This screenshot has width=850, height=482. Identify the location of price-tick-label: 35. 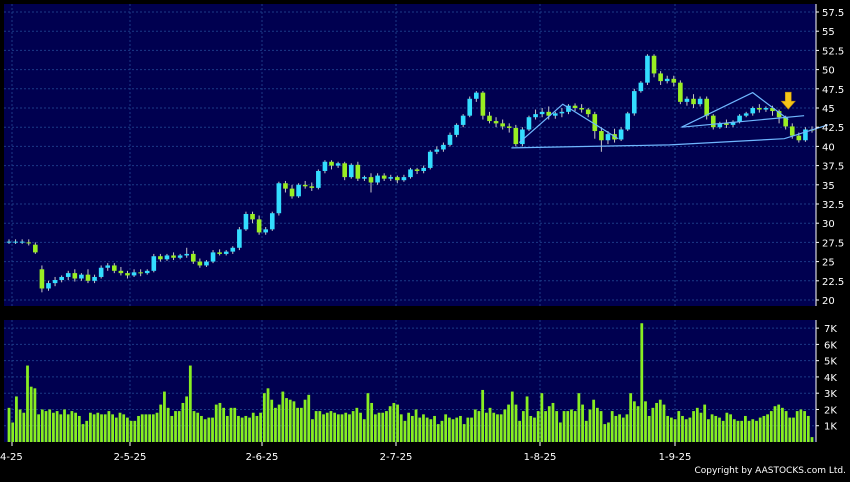
(828, 186).